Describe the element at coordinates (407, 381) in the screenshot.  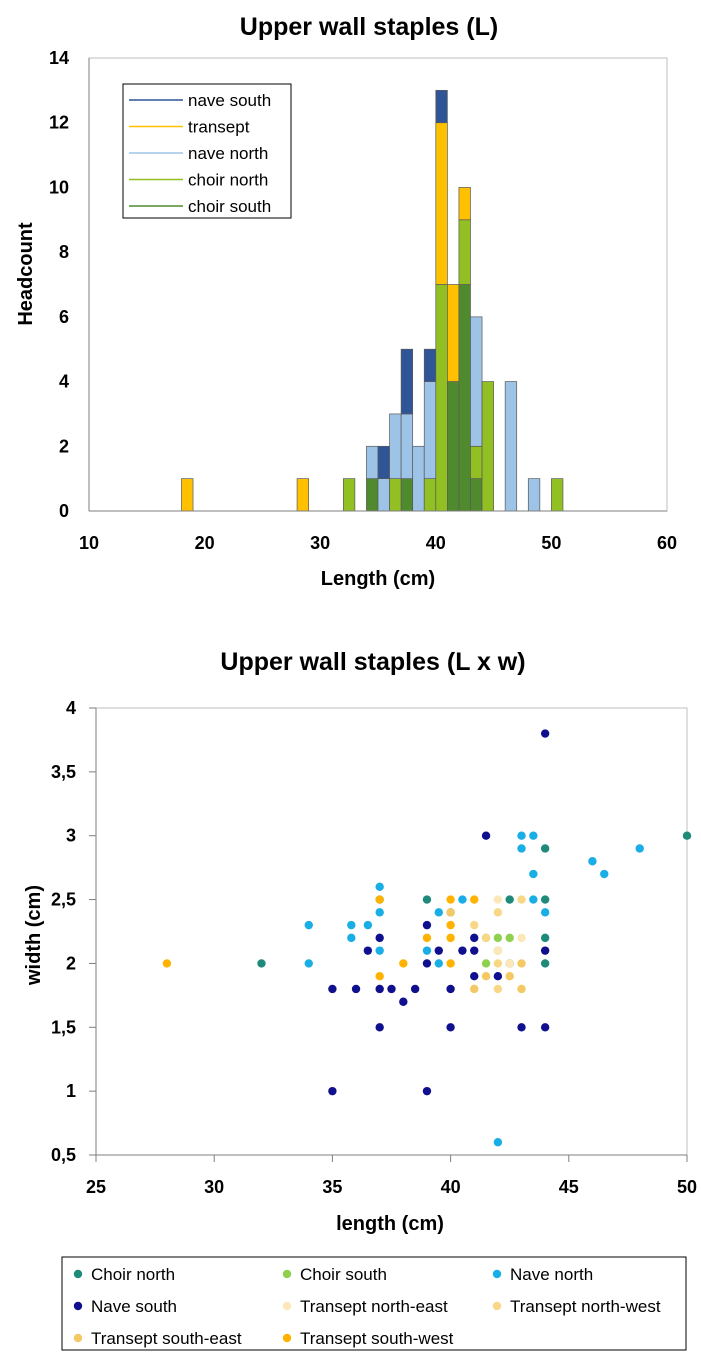
I see `histogram-bar-nave-south` at that location.